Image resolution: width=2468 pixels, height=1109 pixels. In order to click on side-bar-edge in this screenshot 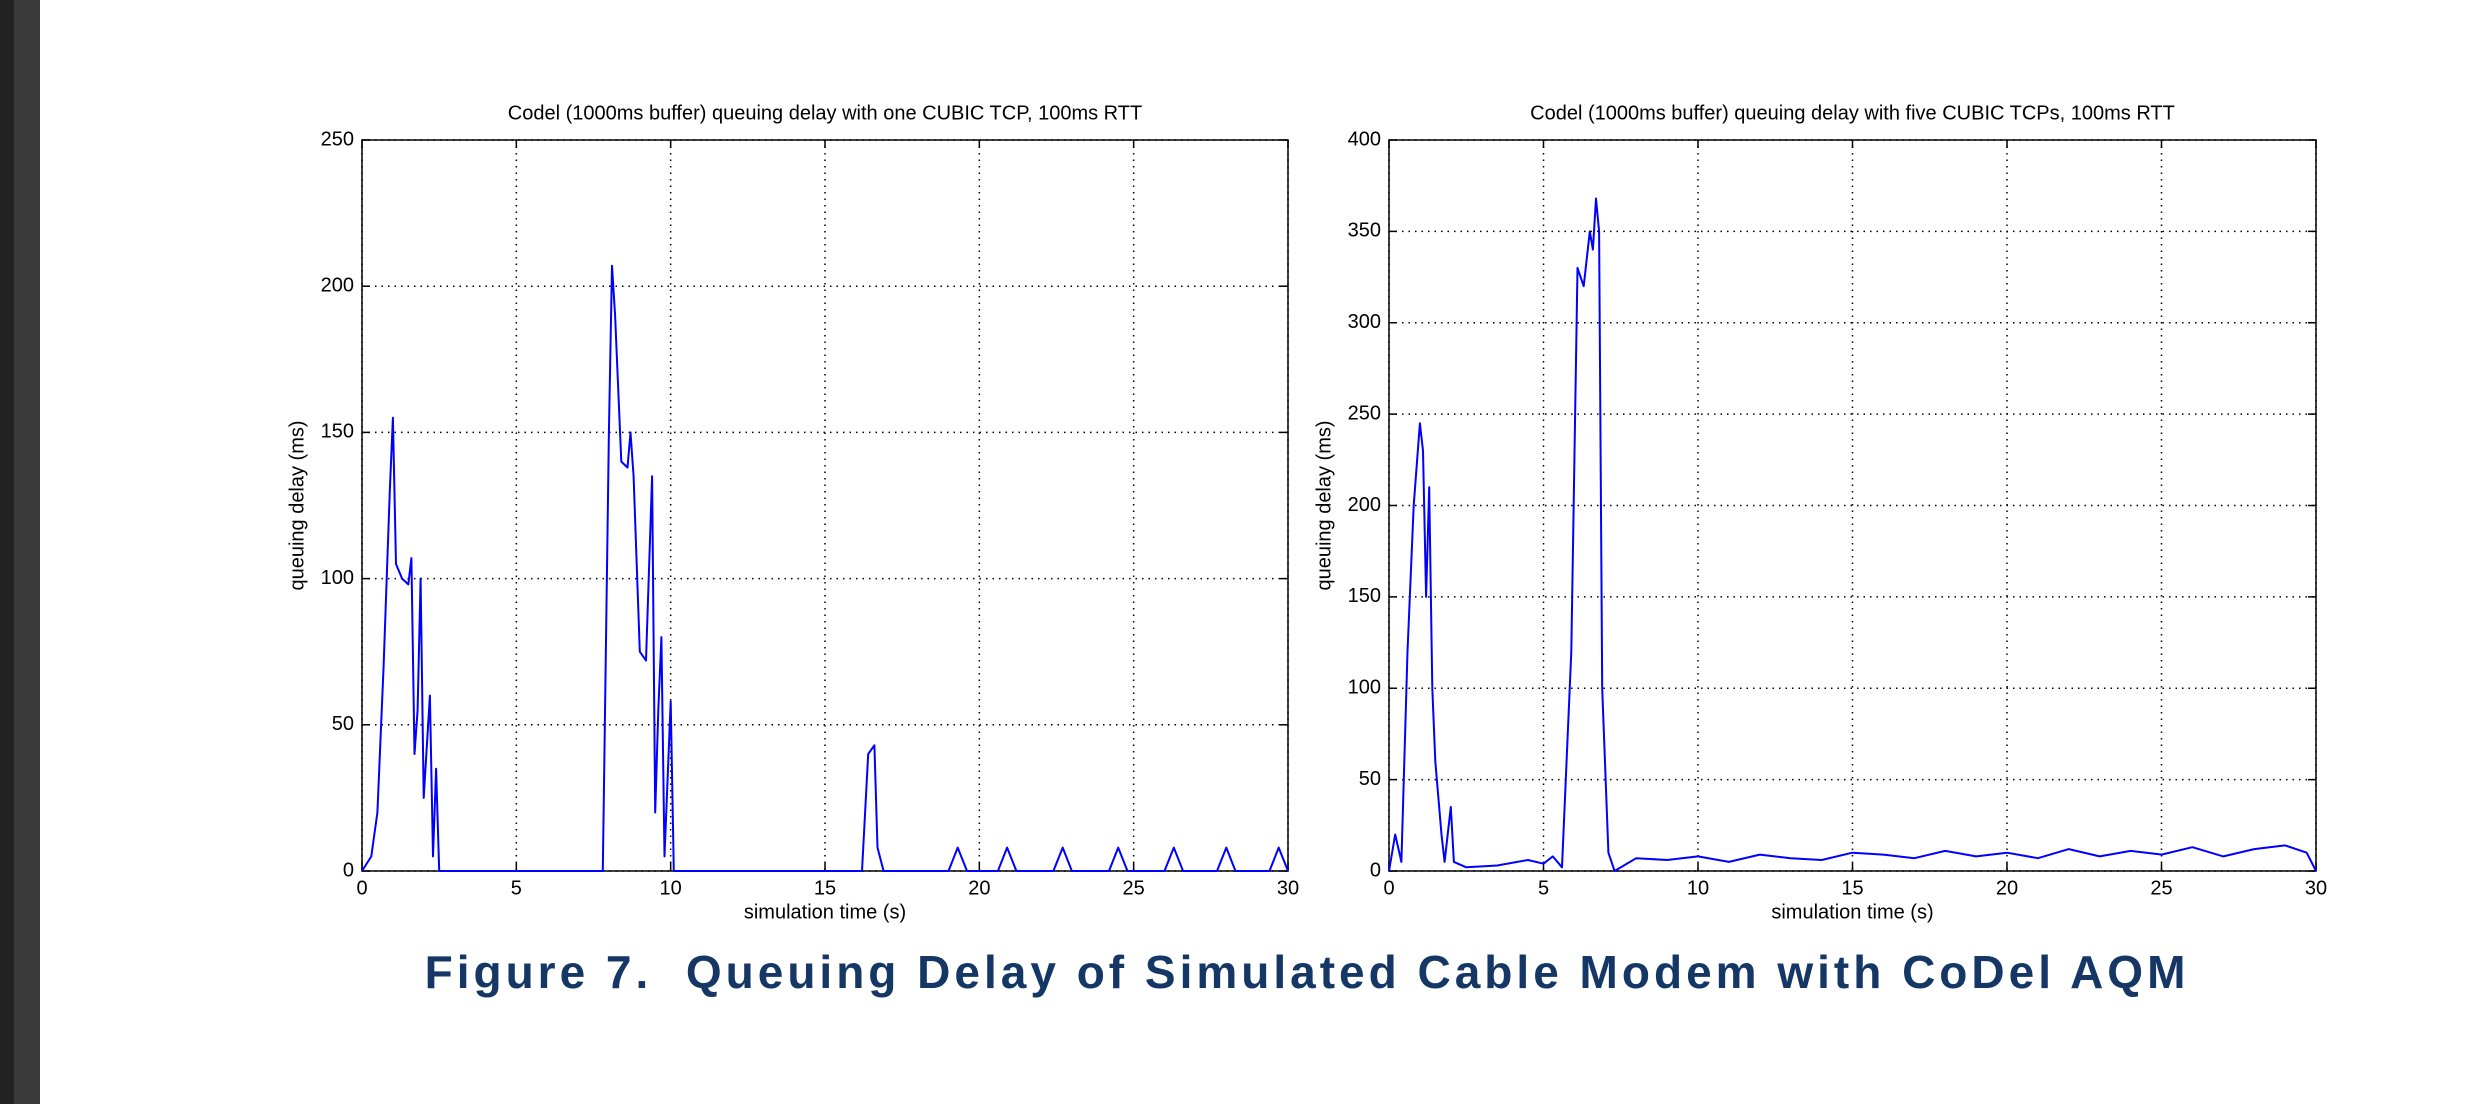, I will do `click(7, 552)`.